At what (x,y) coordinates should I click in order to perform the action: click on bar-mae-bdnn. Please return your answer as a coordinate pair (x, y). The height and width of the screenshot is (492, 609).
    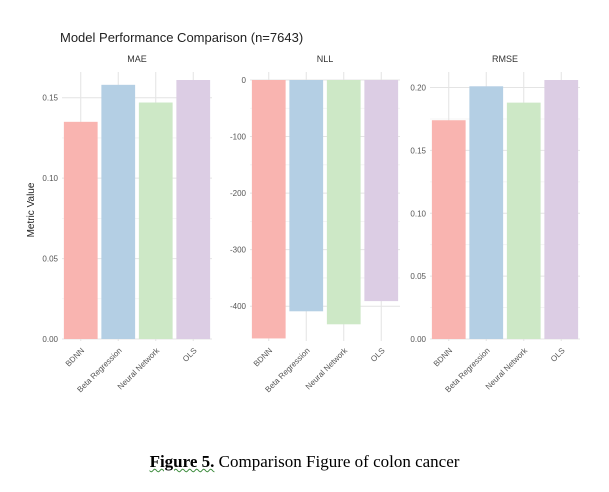
    Looking at the image, I should click on (80, 230).